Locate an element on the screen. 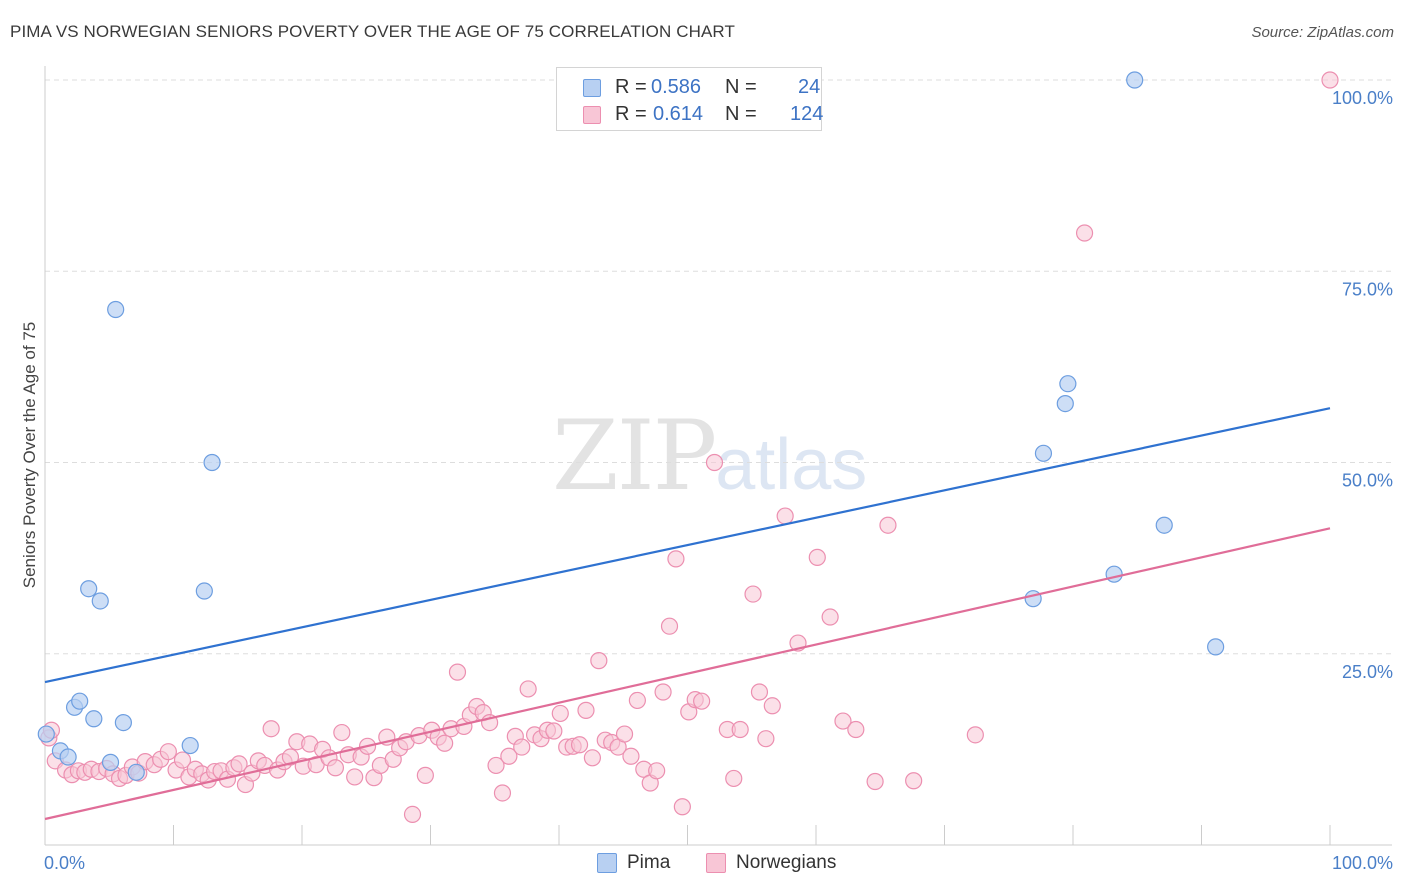 The image size is (1406, 892). x-tick-label-0: 0.0% is located at coordinates (64, 863).